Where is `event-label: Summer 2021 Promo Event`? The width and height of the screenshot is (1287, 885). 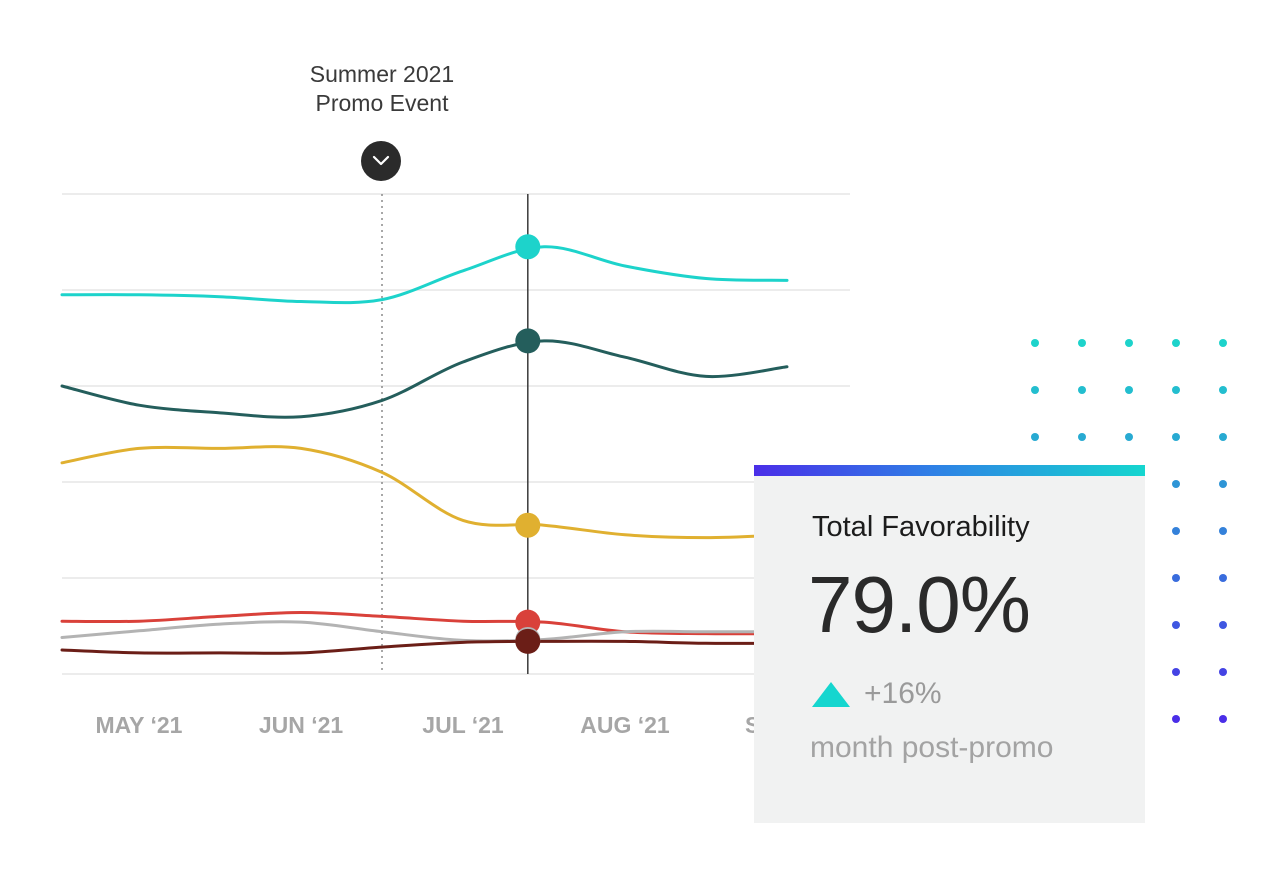 event-label: Summer 2021 Promo Event is located at coordinates (382, 89).